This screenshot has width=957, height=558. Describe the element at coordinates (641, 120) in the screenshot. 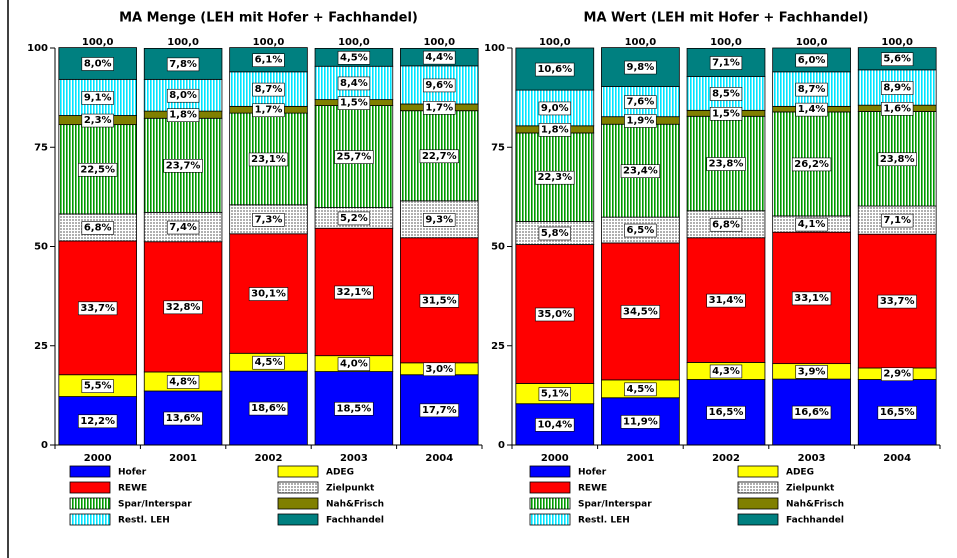

I see `data-label: 1,9%` at that location.